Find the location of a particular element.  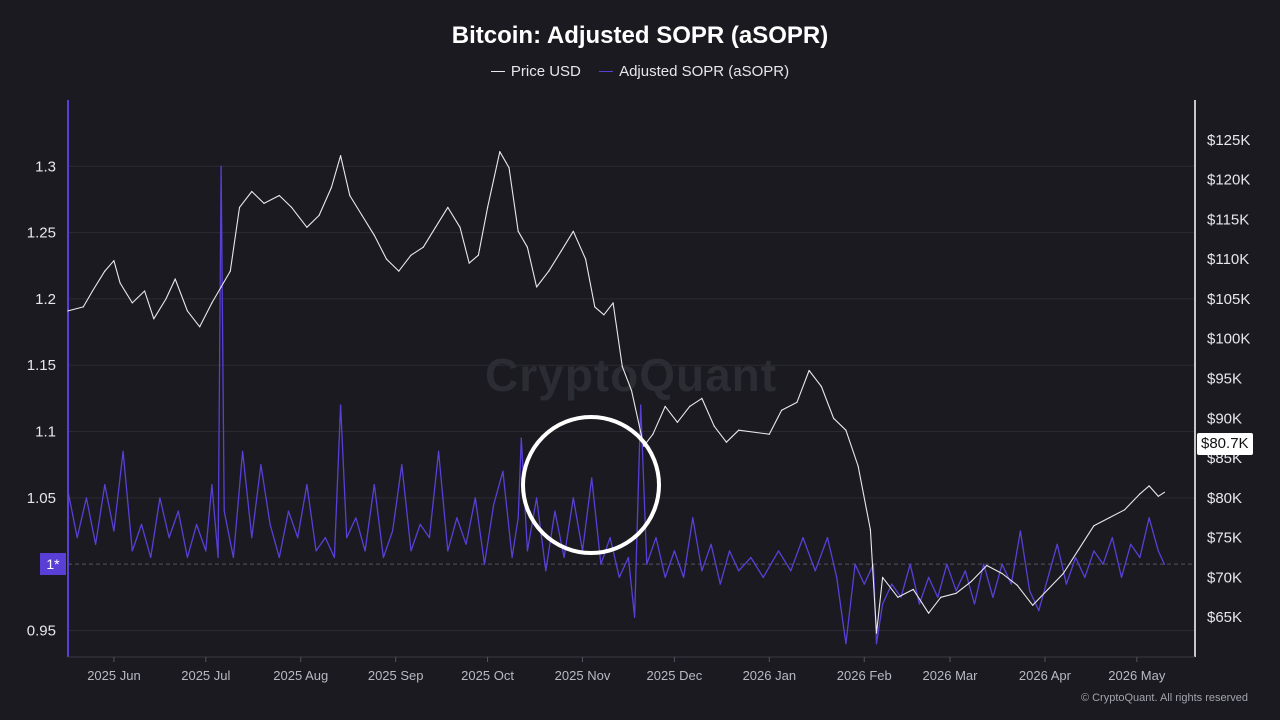

x-tick-label: 2025 Dec is located at coordinates (675, 675).